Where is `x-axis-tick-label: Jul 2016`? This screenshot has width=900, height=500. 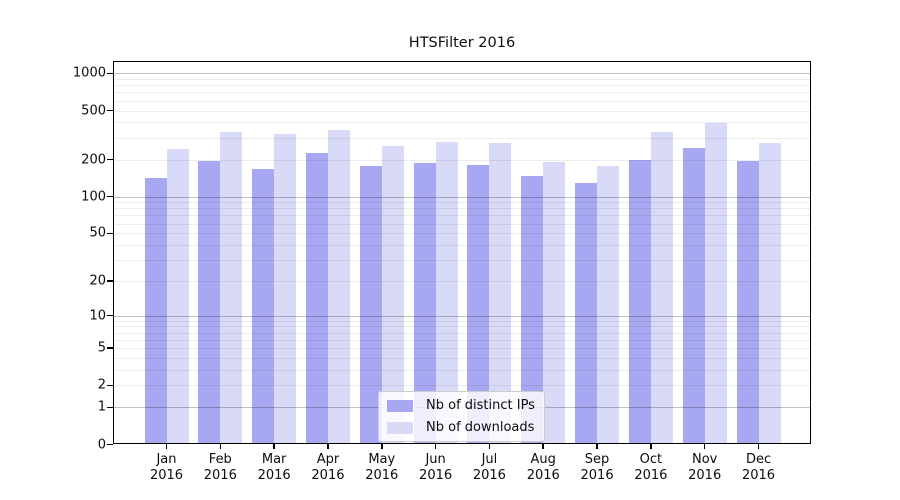
x-axis-tick-label: Jul 2016 is located at coordinates (489, 467).